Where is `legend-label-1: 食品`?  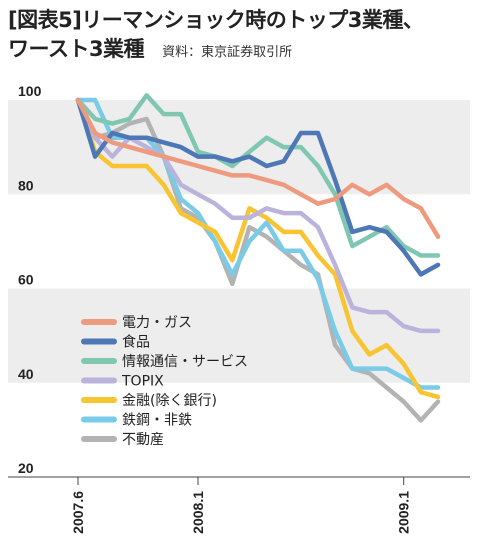 legend-label-1: 食品 is located at coordinates (136, 342).